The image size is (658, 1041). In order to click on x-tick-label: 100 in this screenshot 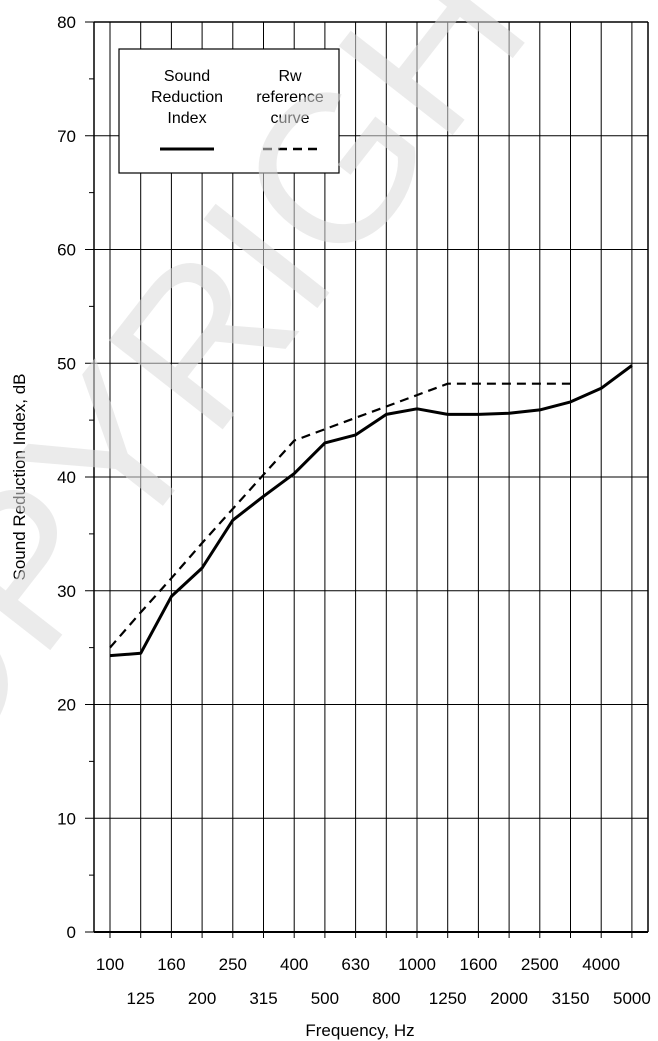, I will do `click(110, 964)`.